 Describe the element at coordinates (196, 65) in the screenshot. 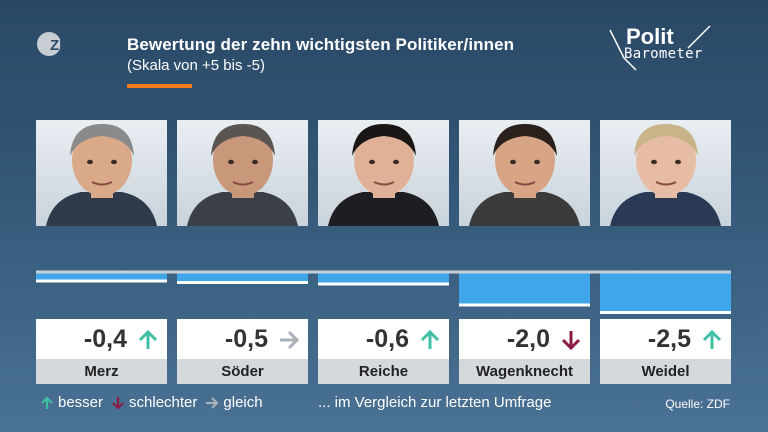

I see `chart-subtitle: (Skala von +5 bis -5)` at that location.